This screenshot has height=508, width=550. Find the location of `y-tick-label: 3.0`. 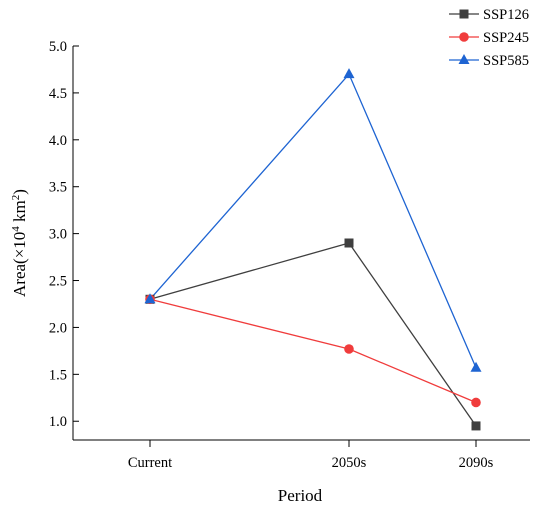

y-tick-label: 3.0 is located at coordinates (58, 235).